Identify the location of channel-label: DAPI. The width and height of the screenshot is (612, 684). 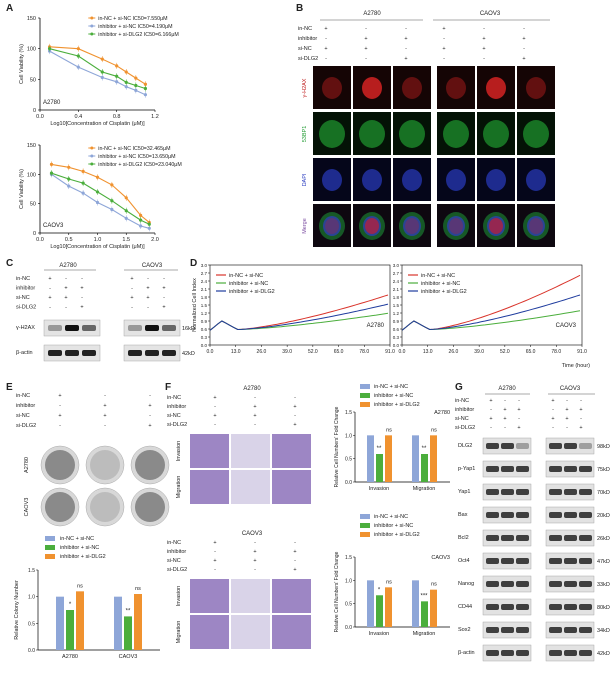
(305, 179).